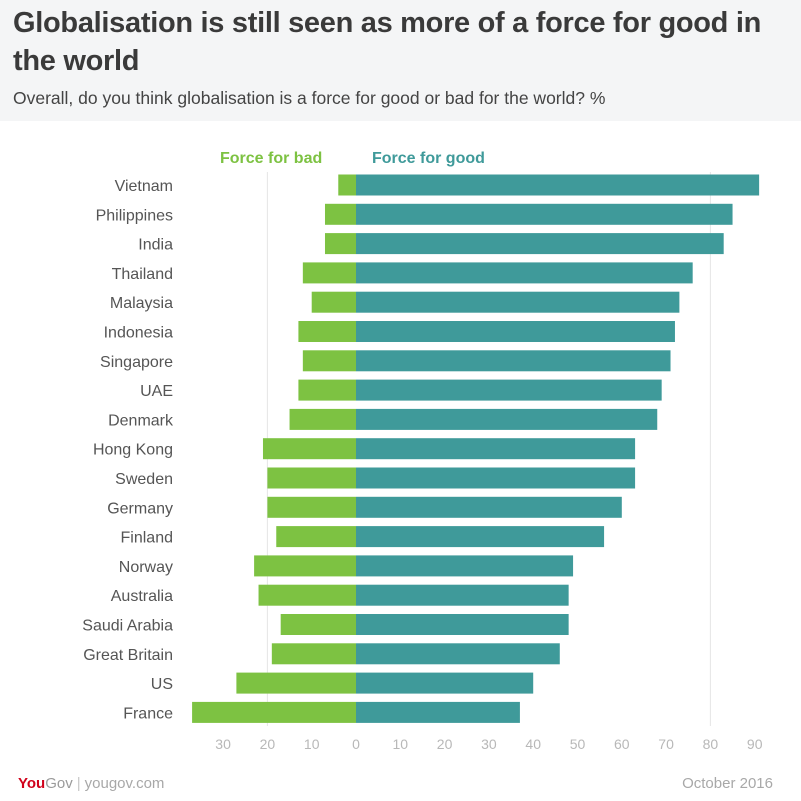  Describe the element at coordinates (313, 654) in the screenshot. I see `bar-bad-great-britain` at that location.